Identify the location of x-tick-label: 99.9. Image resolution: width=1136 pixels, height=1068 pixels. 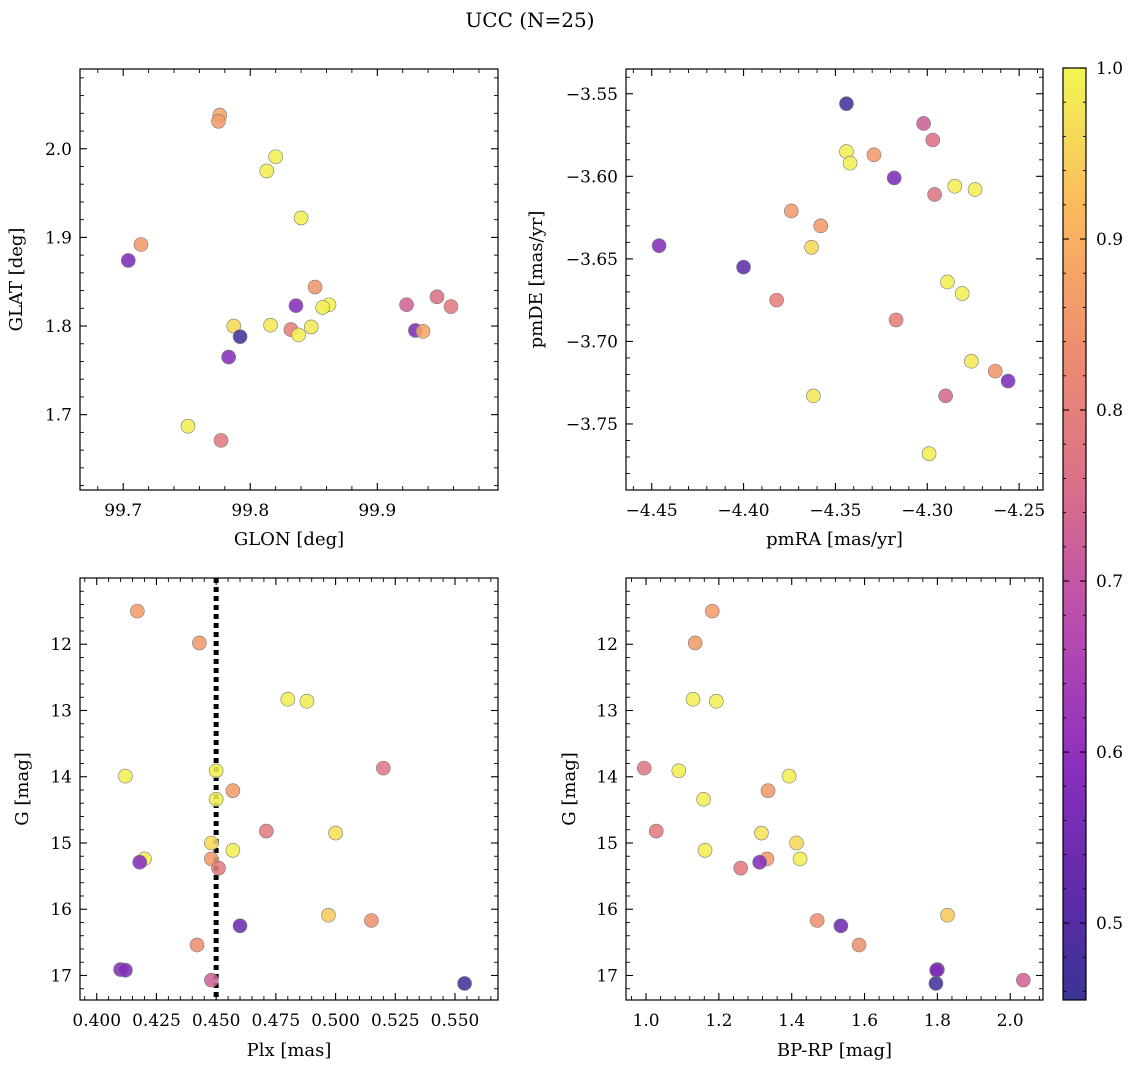
(377, 511).